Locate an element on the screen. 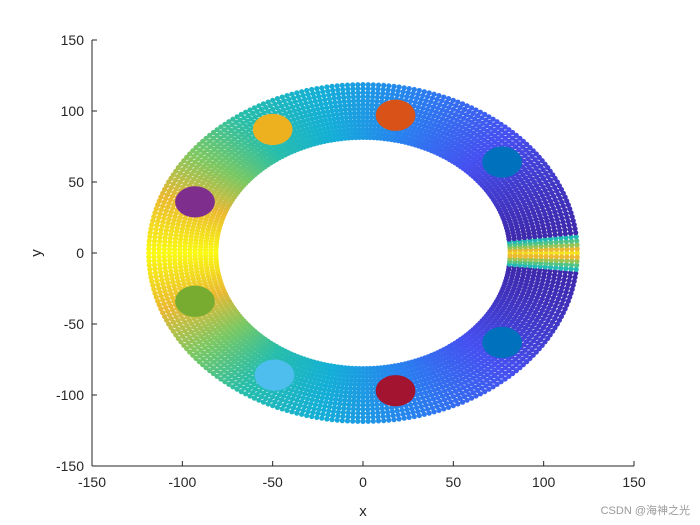  x-tick-label: -50 is located at coordinates (273, 482).